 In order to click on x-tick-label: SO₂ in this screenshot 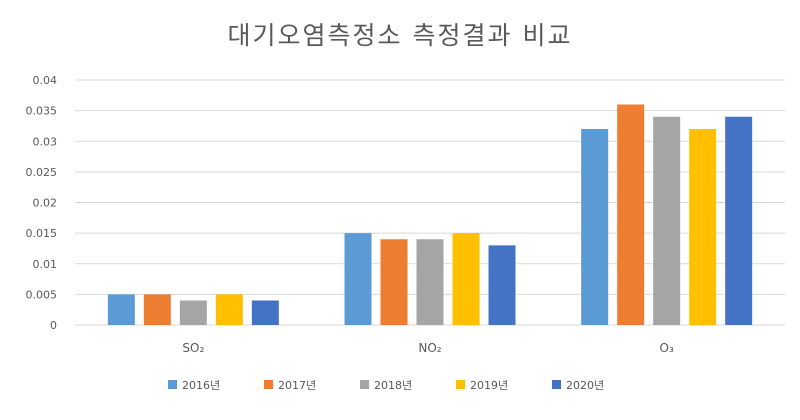, I will do `click(193, 348)`.